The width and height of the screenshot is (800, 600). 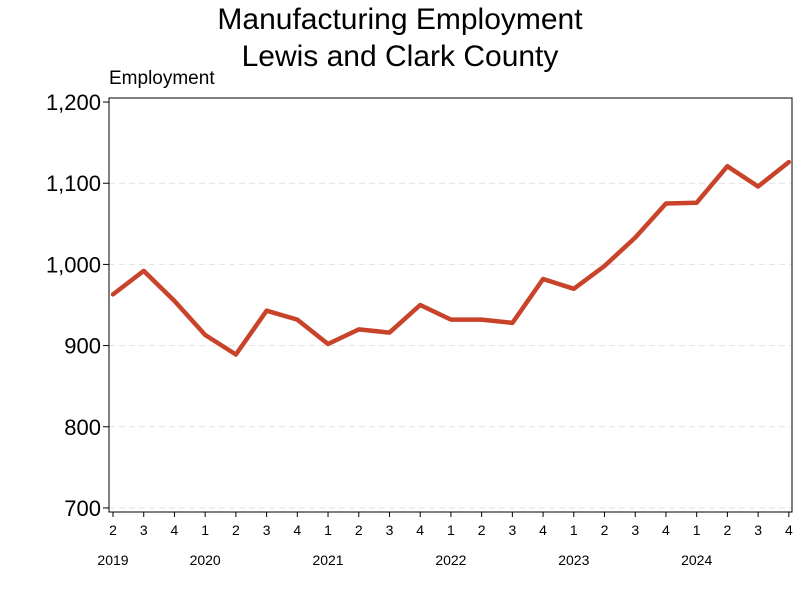 I want to click on y-axis-label: Employment, so click(x=162, y=78).